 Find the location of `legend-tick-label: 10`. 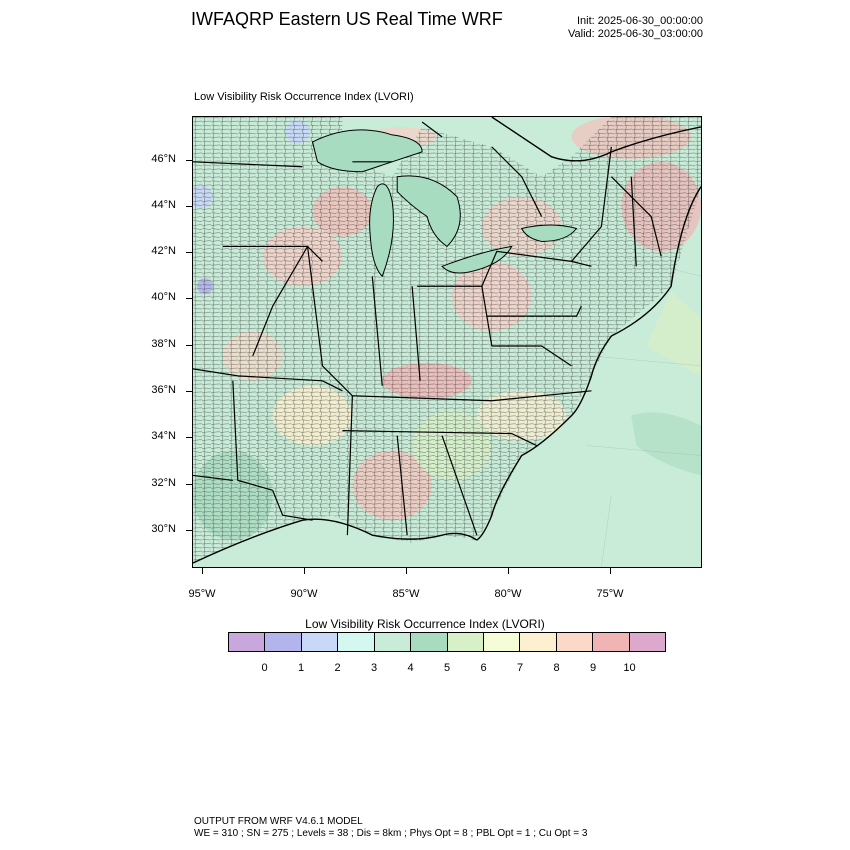

legend-tick-label: 10 is located at coordinates (629, 668).